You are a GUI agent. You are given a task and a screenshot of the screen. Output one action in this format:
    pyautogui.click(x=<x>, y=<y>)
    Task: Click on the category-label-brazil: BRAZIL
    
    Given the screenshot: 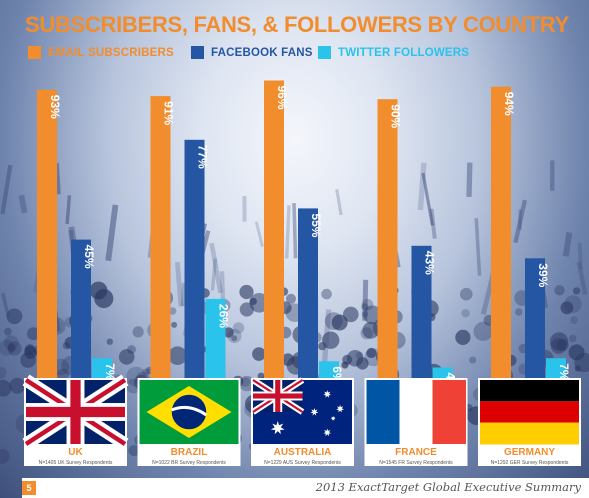 What is the action you would take?
    pyautogui.click(x=189, y=452)
    